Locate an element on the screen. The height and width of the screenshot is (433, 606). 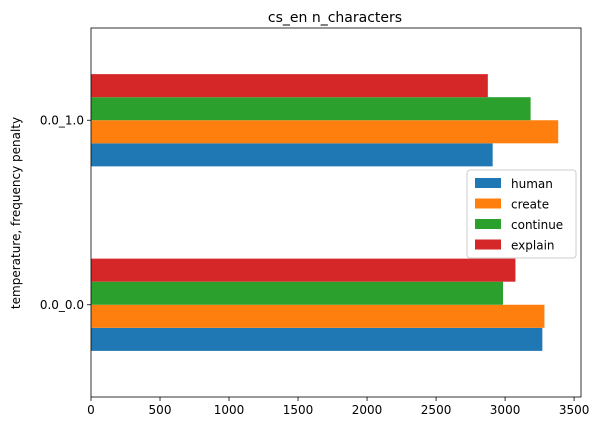
x-tick-label-0: 0 is located at coordinates (91, 410).